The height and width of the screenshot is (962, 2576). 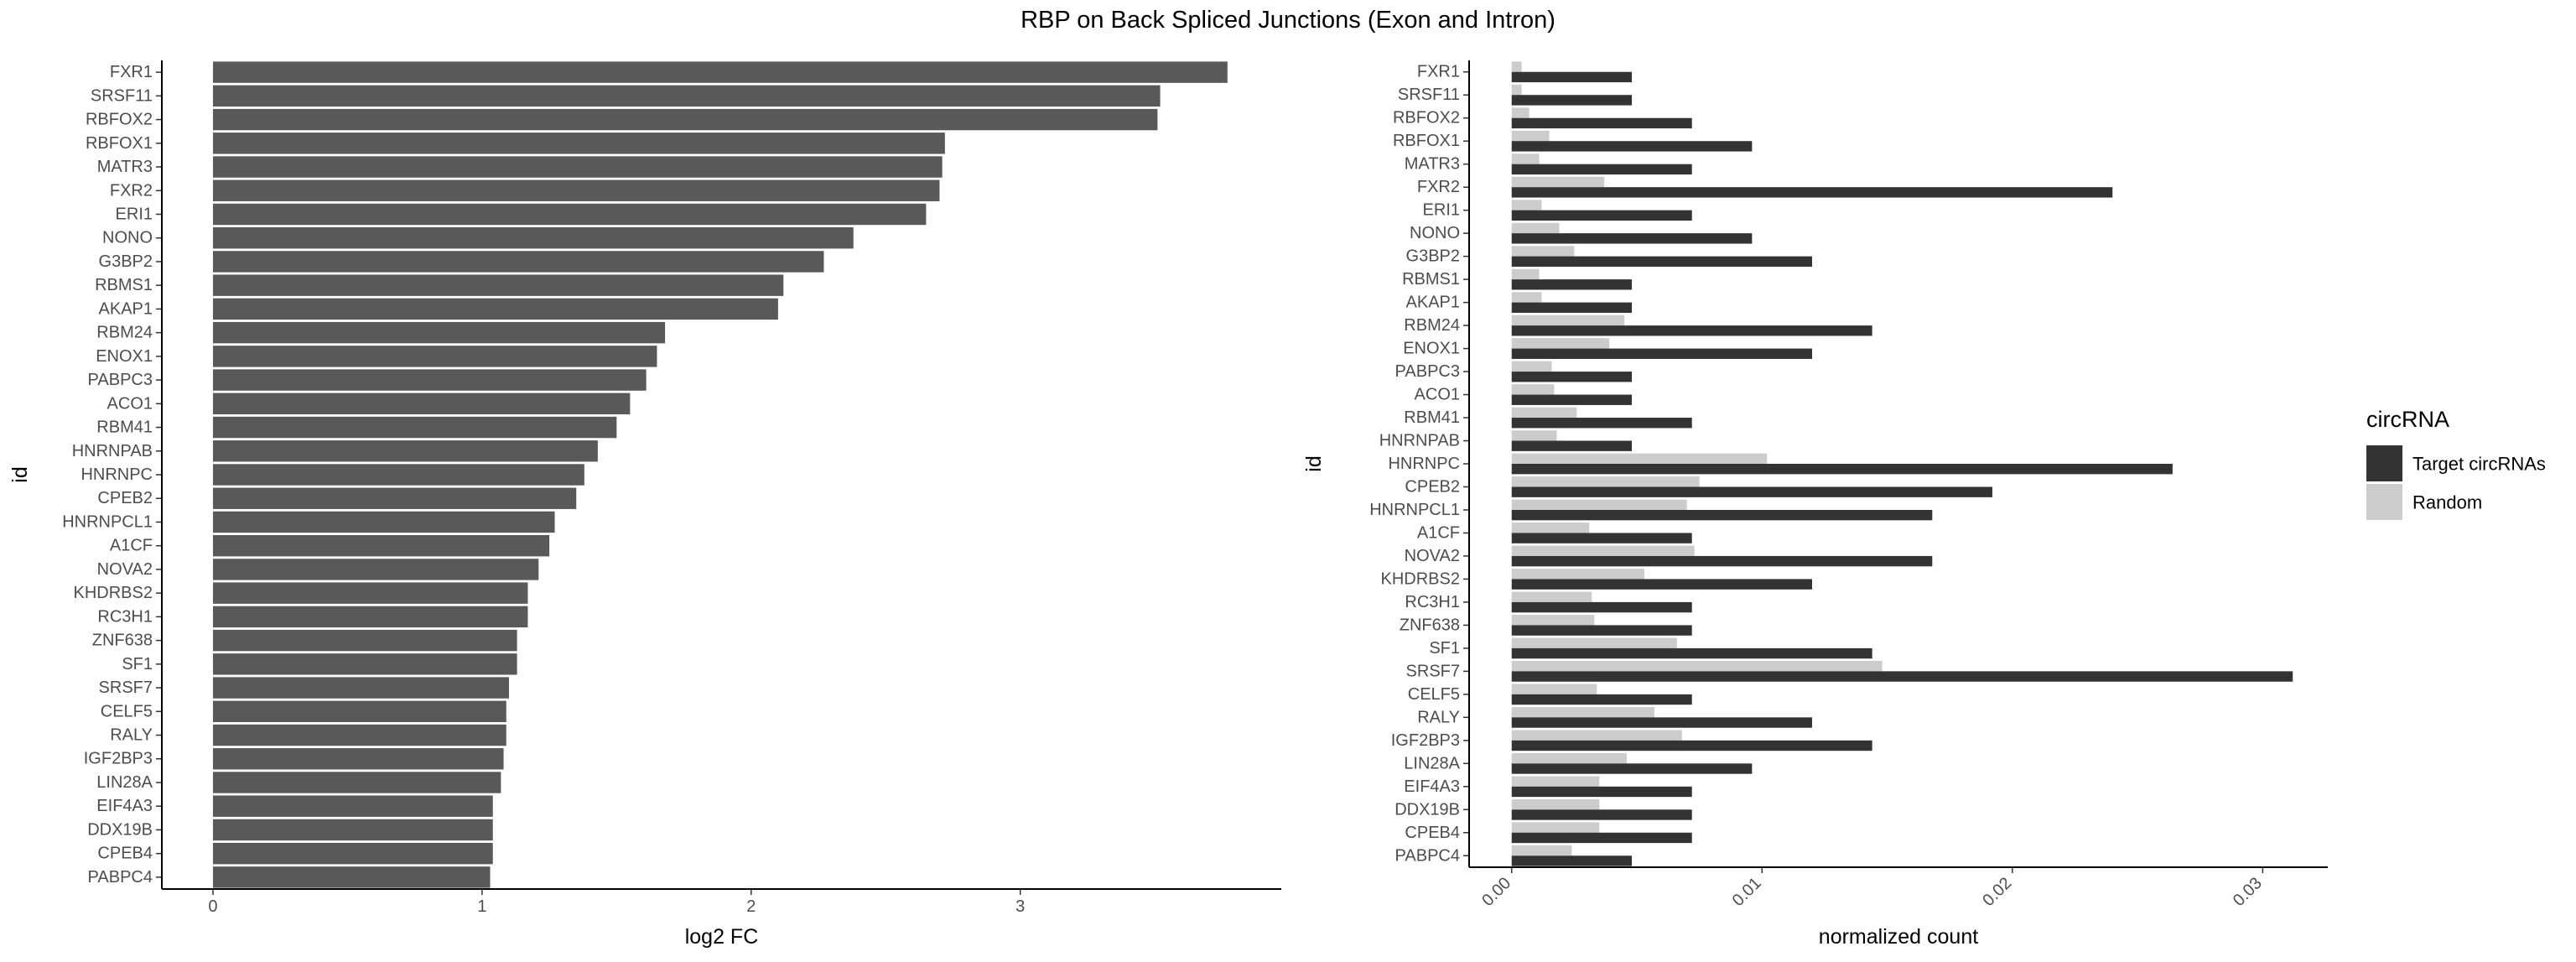 What do you see at coordinates (1902, 676) in the screenshot?
I see `bar-target-srsf7` at bounding box center [1902, 676].